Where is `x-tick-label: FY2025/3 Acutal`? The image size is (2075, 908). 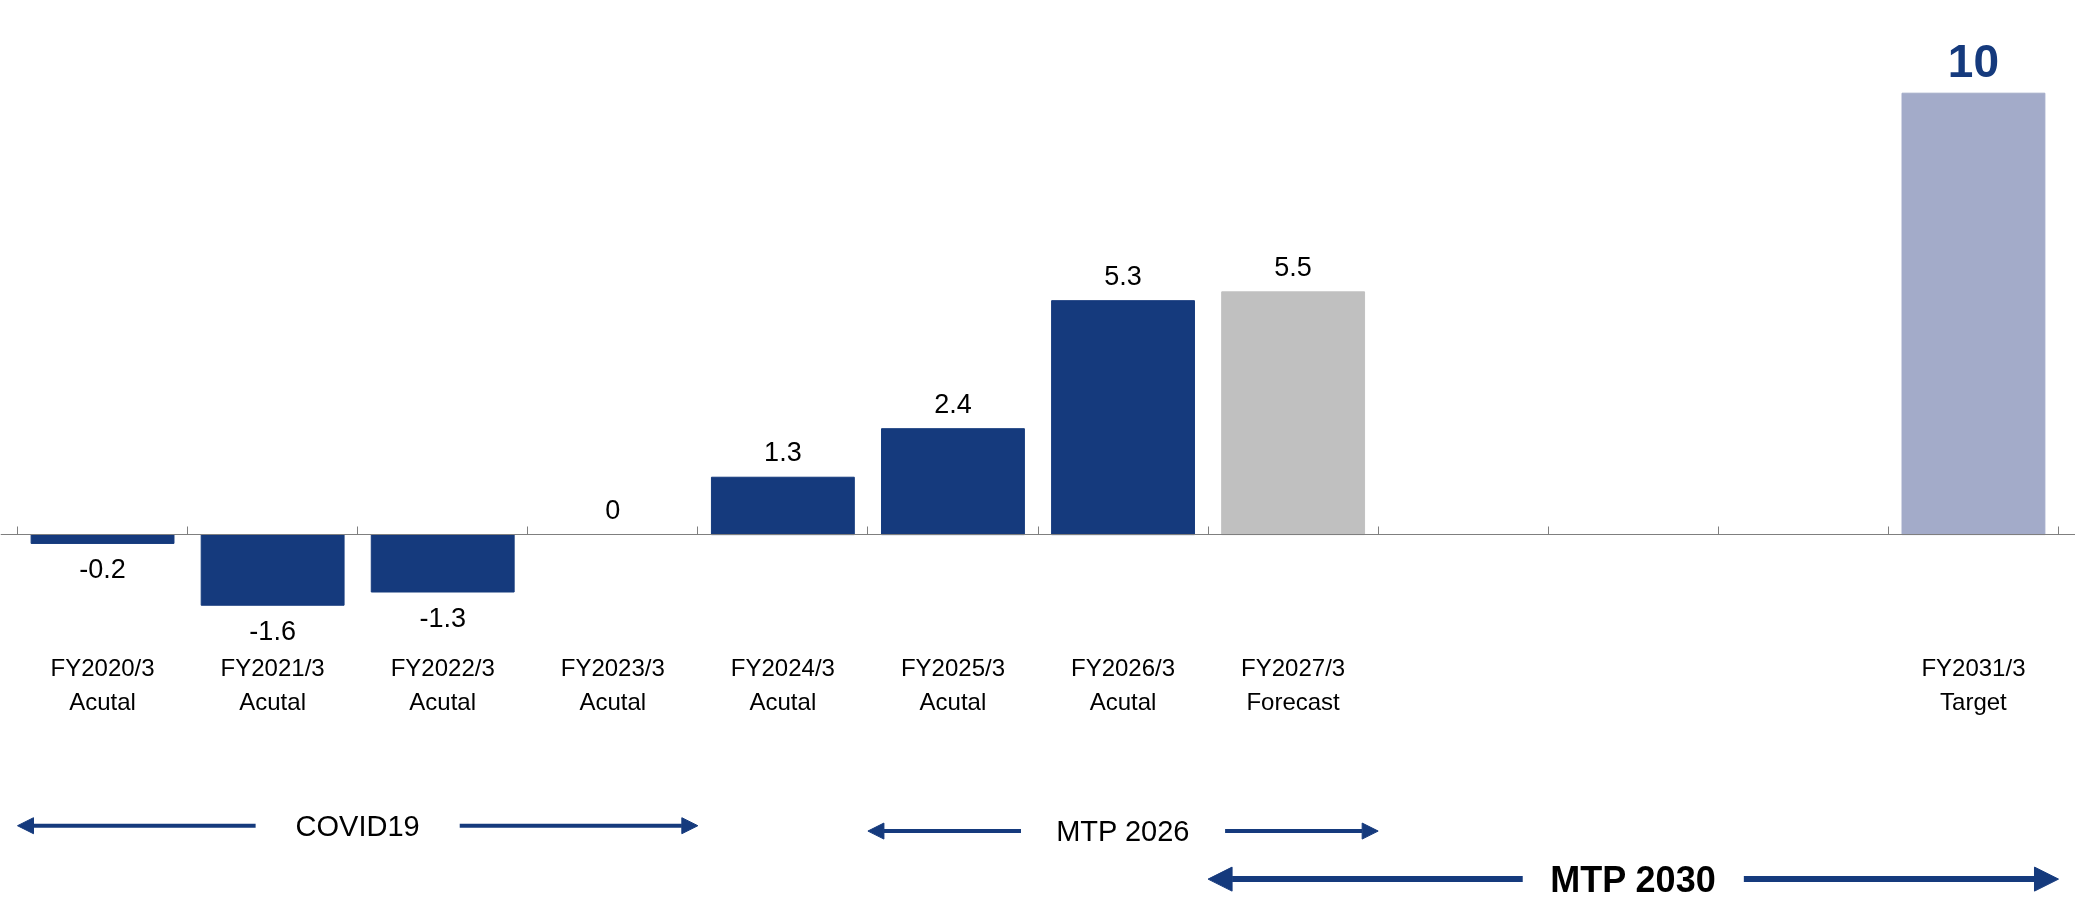 x-tick-label: FY2025/3 Acutal is located at coordinates (952, 684).